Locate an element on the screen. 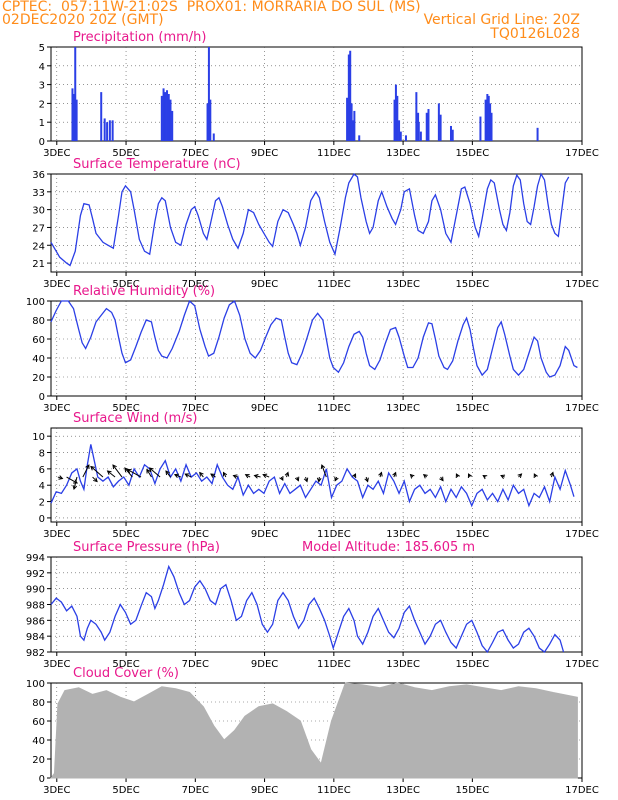  panel-annotation: Model Altitude: 185.605 m is located at coordinates (388, 547).